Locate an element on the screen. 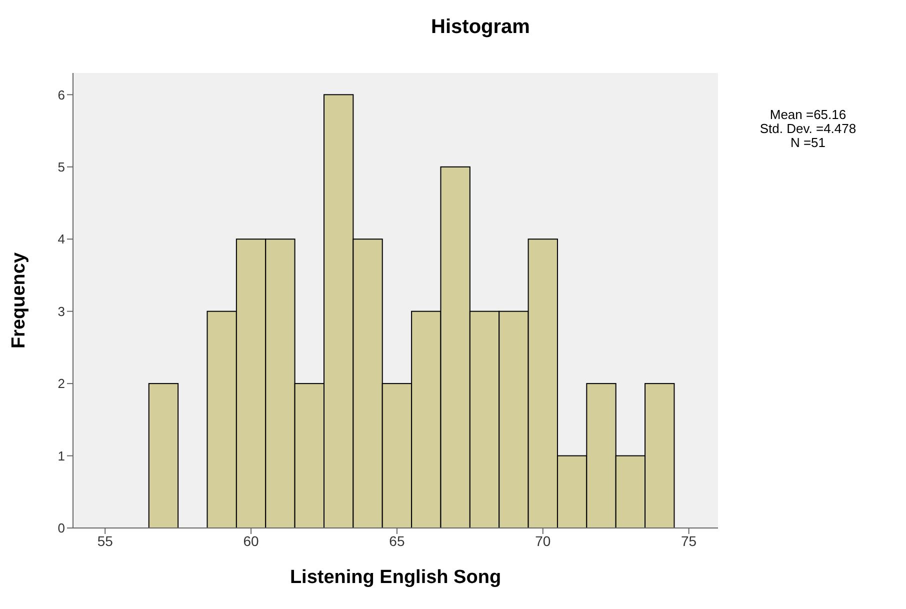  y-axis-title: Frequency is located at coordinates (19, 300).